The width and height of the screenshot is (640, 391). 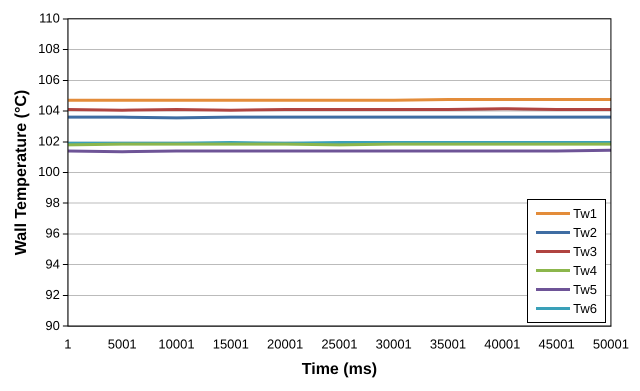 I want to click on y-tick-label: 98, so click(x=52, y=202).